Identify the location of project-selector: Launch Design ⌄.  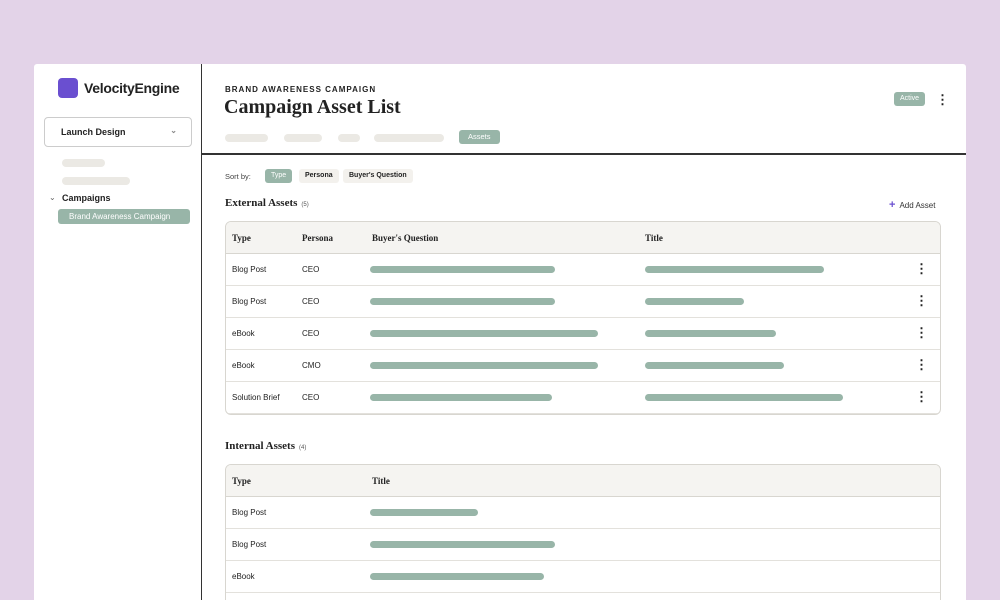
(118, 132).